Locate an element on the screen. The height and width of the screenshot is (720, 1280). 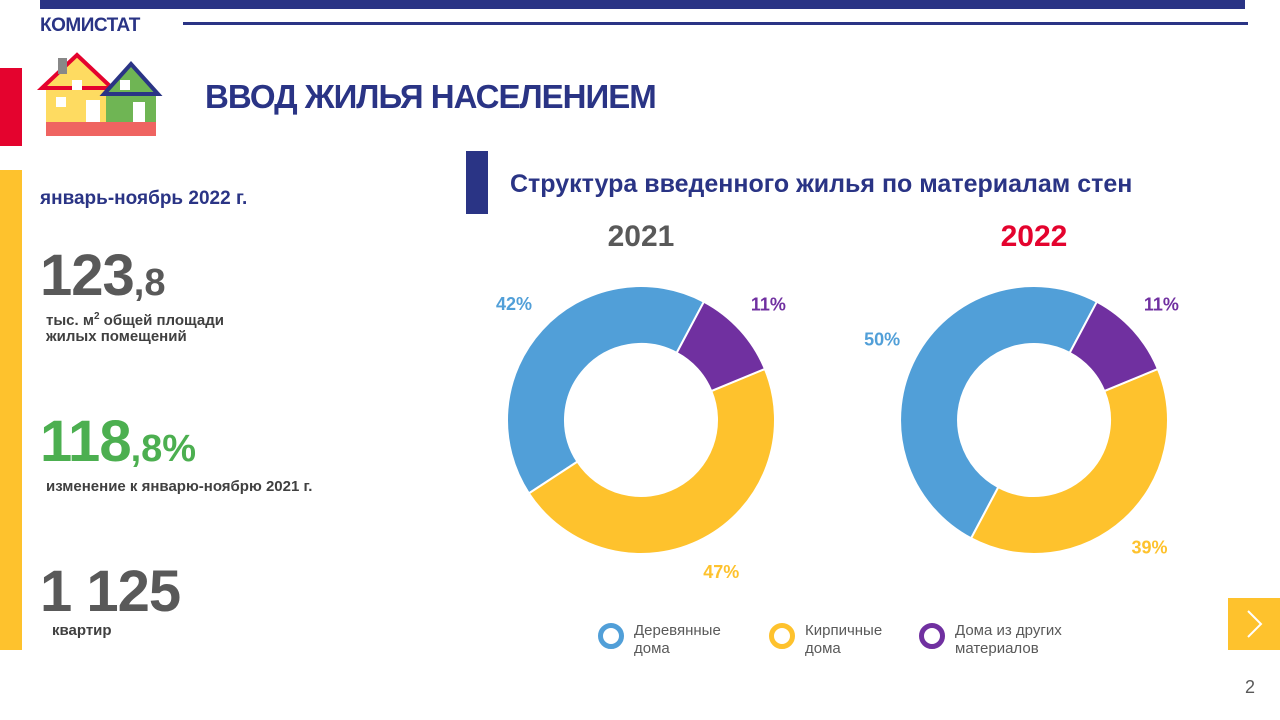
stat: 1 125 квартир is located at coordinates (110, 598).